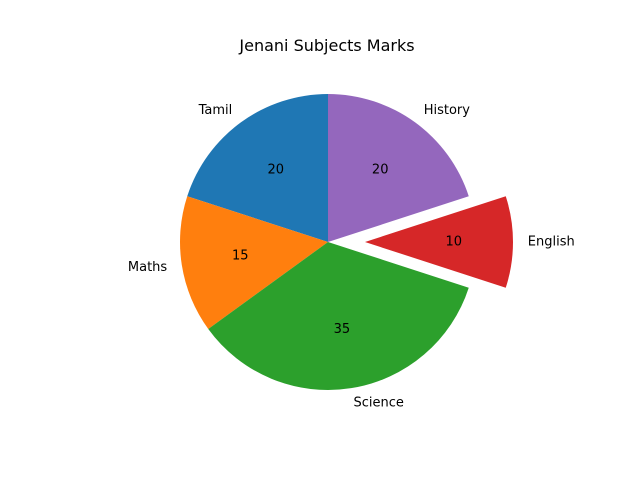 Image resolution: width=640 pixels, height=480 pixels. What do you see at coordinates (342, 329) in the screenshot?
I see `value-label-science: 35` at bounding box center [342, 329].